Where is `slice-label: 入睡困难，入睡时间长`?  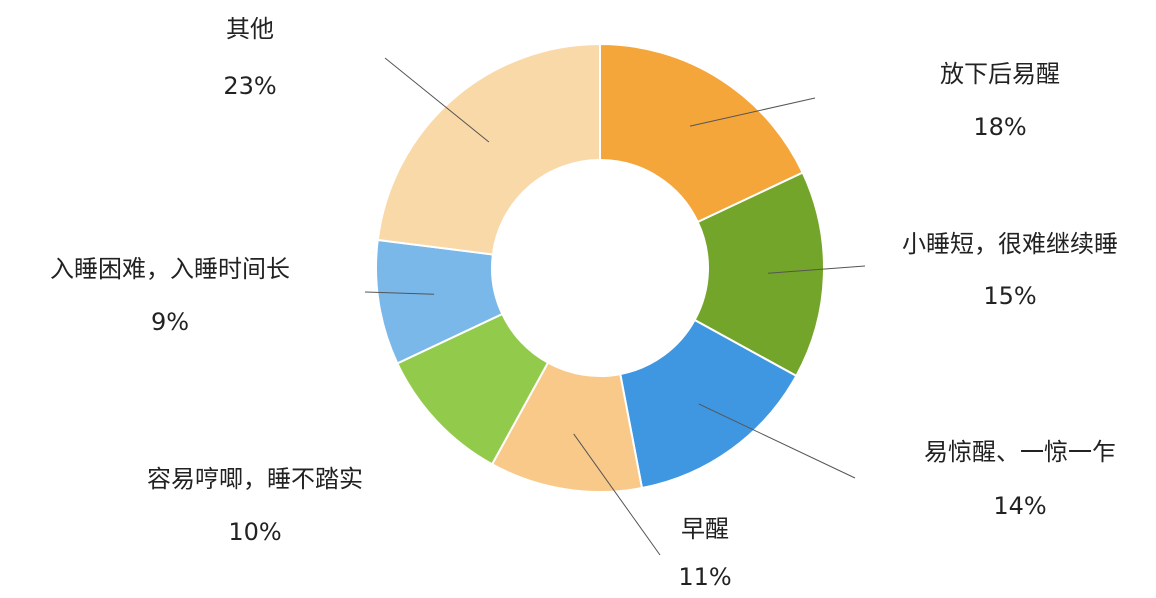 slice-label: 入睡困难，入睡时间长 is located at coordinates (170, 269).